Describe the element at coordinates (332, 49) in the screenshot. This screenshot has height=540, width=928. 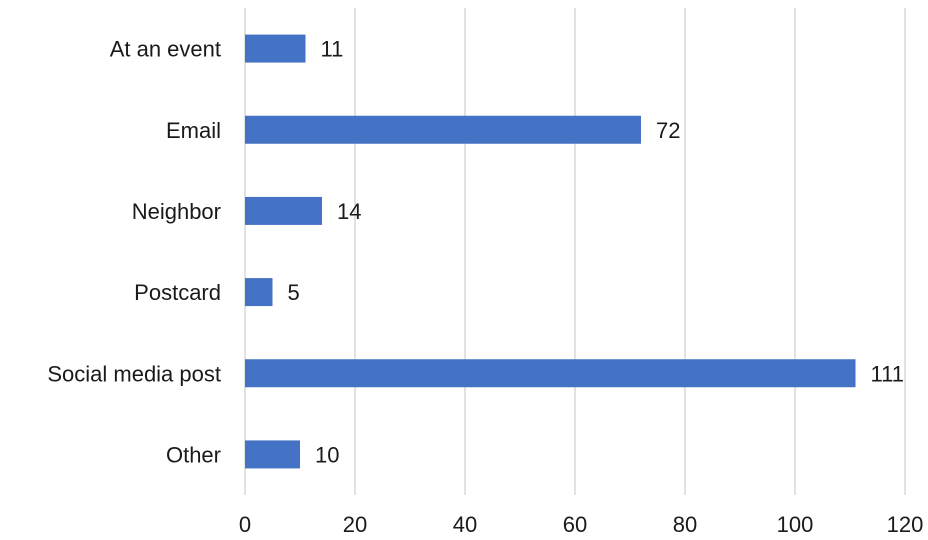
I see `value-label: 11` at that location.